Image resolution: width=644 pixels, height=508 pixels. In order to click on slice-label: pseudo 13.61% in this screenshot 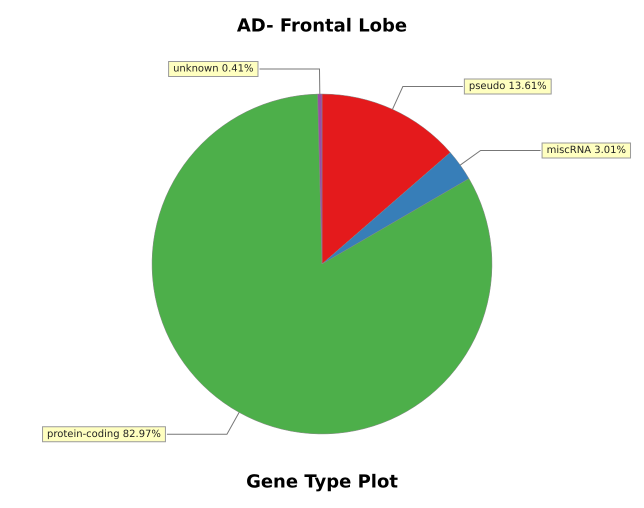, I will do `click(507, 86)`.